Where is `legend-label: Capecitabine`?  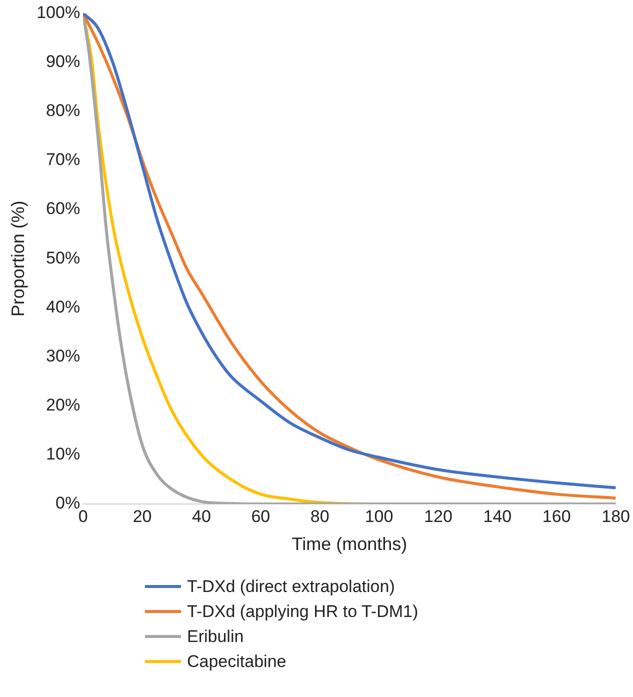 legend-label: Capecitabine is located at coordinates (236, 662).